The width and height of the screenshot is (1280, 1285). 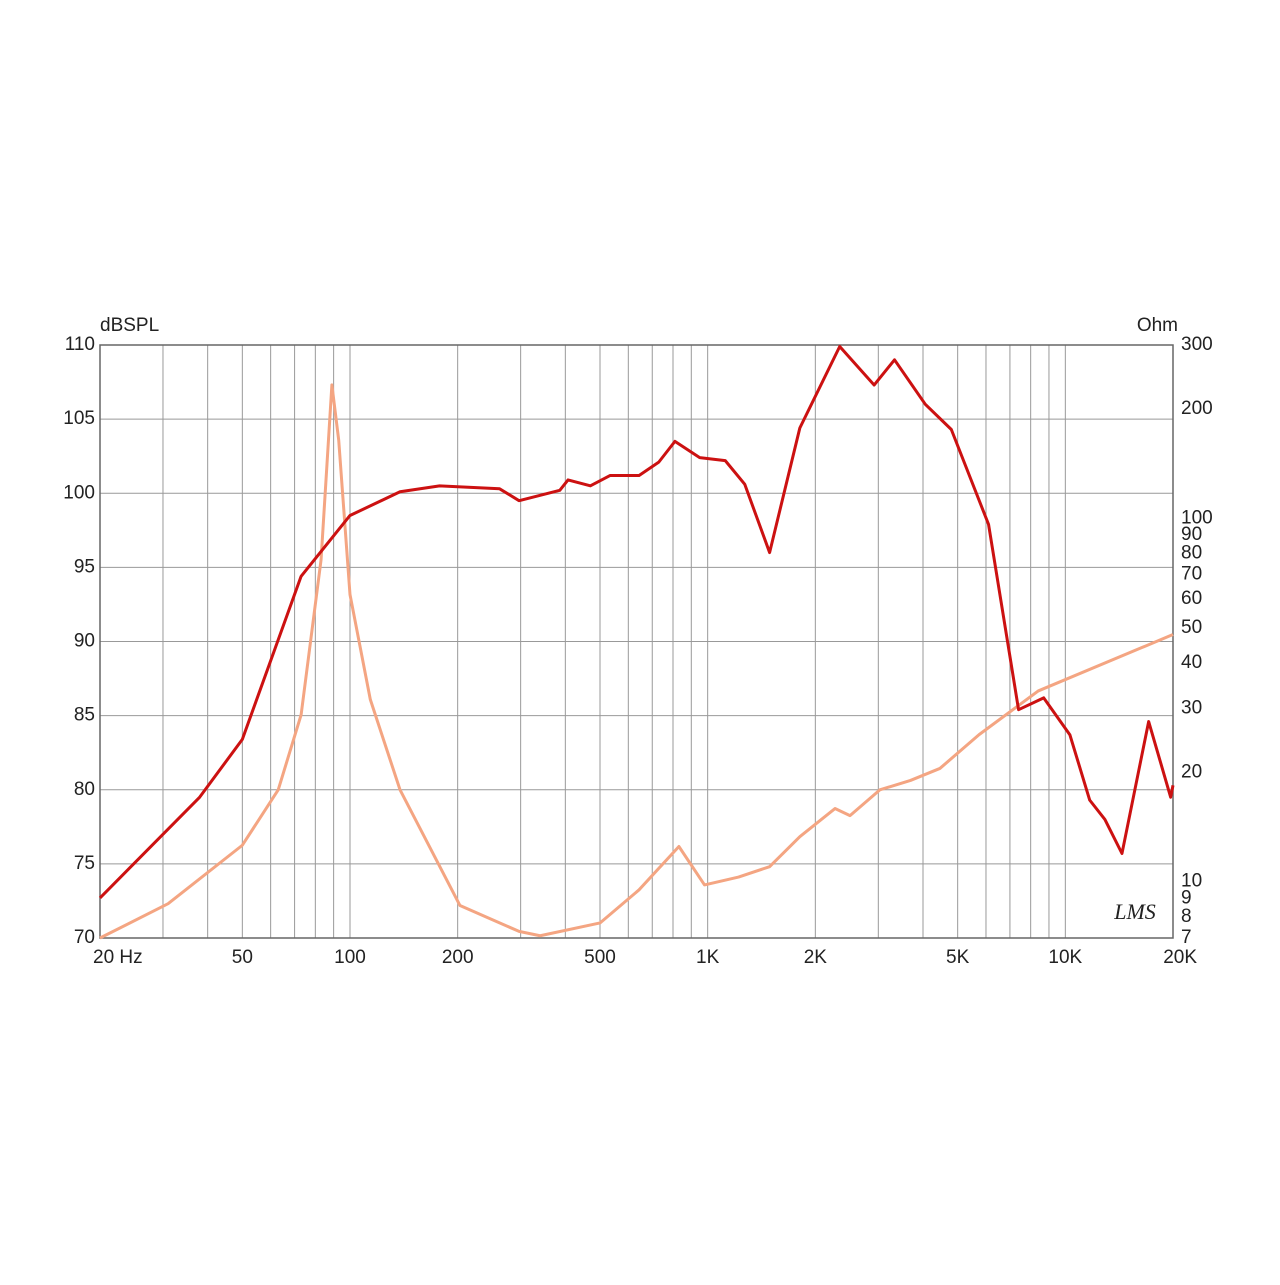 What do you see at coordinates (1191, 574) in the screenshot?
I see `y2-tick-label: 70` at bounding box center [1191, 574].